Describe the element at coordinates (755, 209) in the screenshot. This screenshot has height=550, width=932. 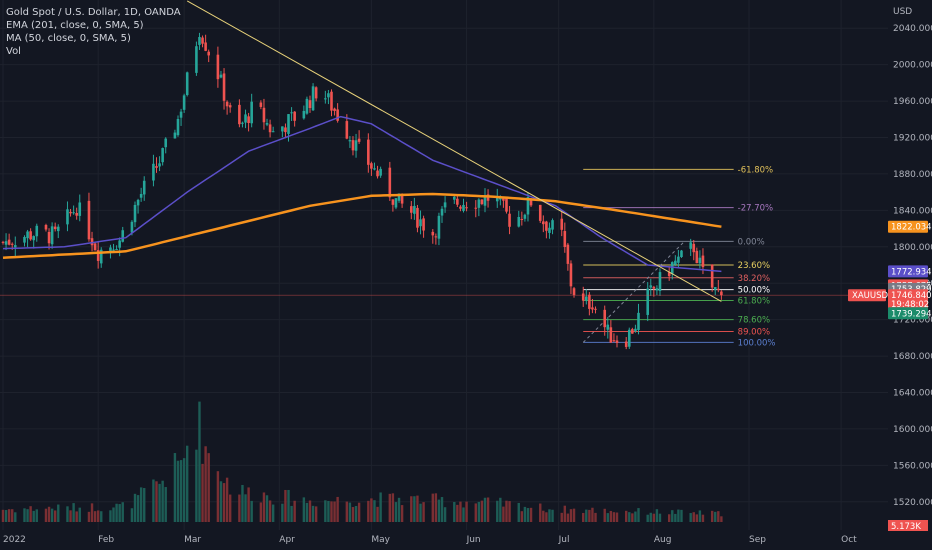
I see `fib-level-label: -27.70%` at that location.